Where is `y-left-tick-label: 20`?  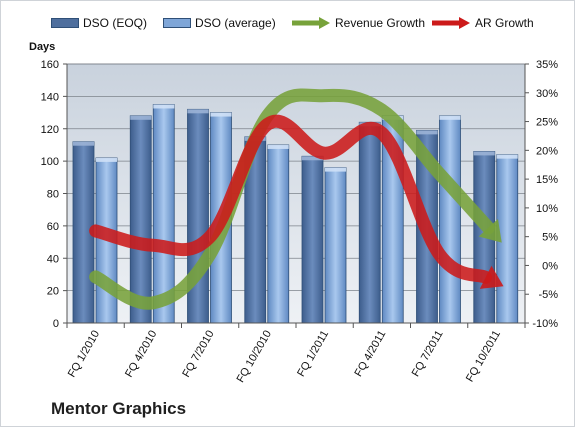 y-left-tick-label: 20 is located at coordinates (53, 292).